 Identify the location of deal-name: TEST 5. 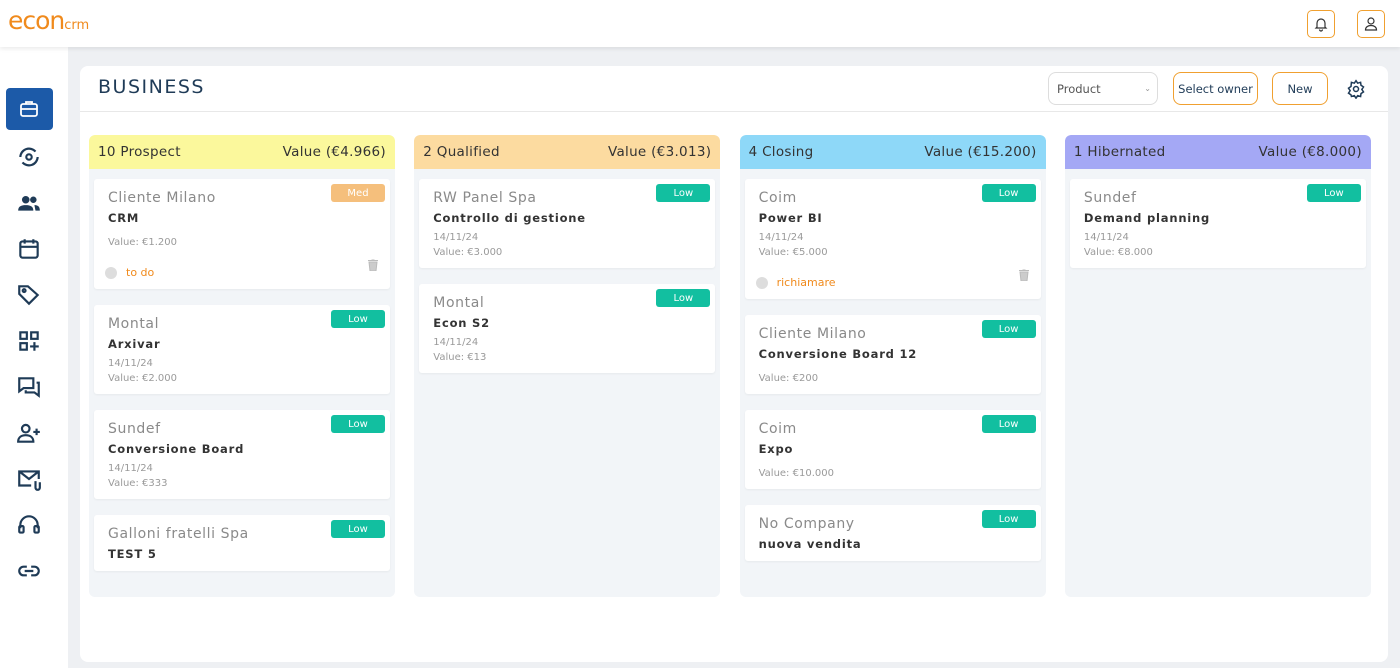
(132, 554).